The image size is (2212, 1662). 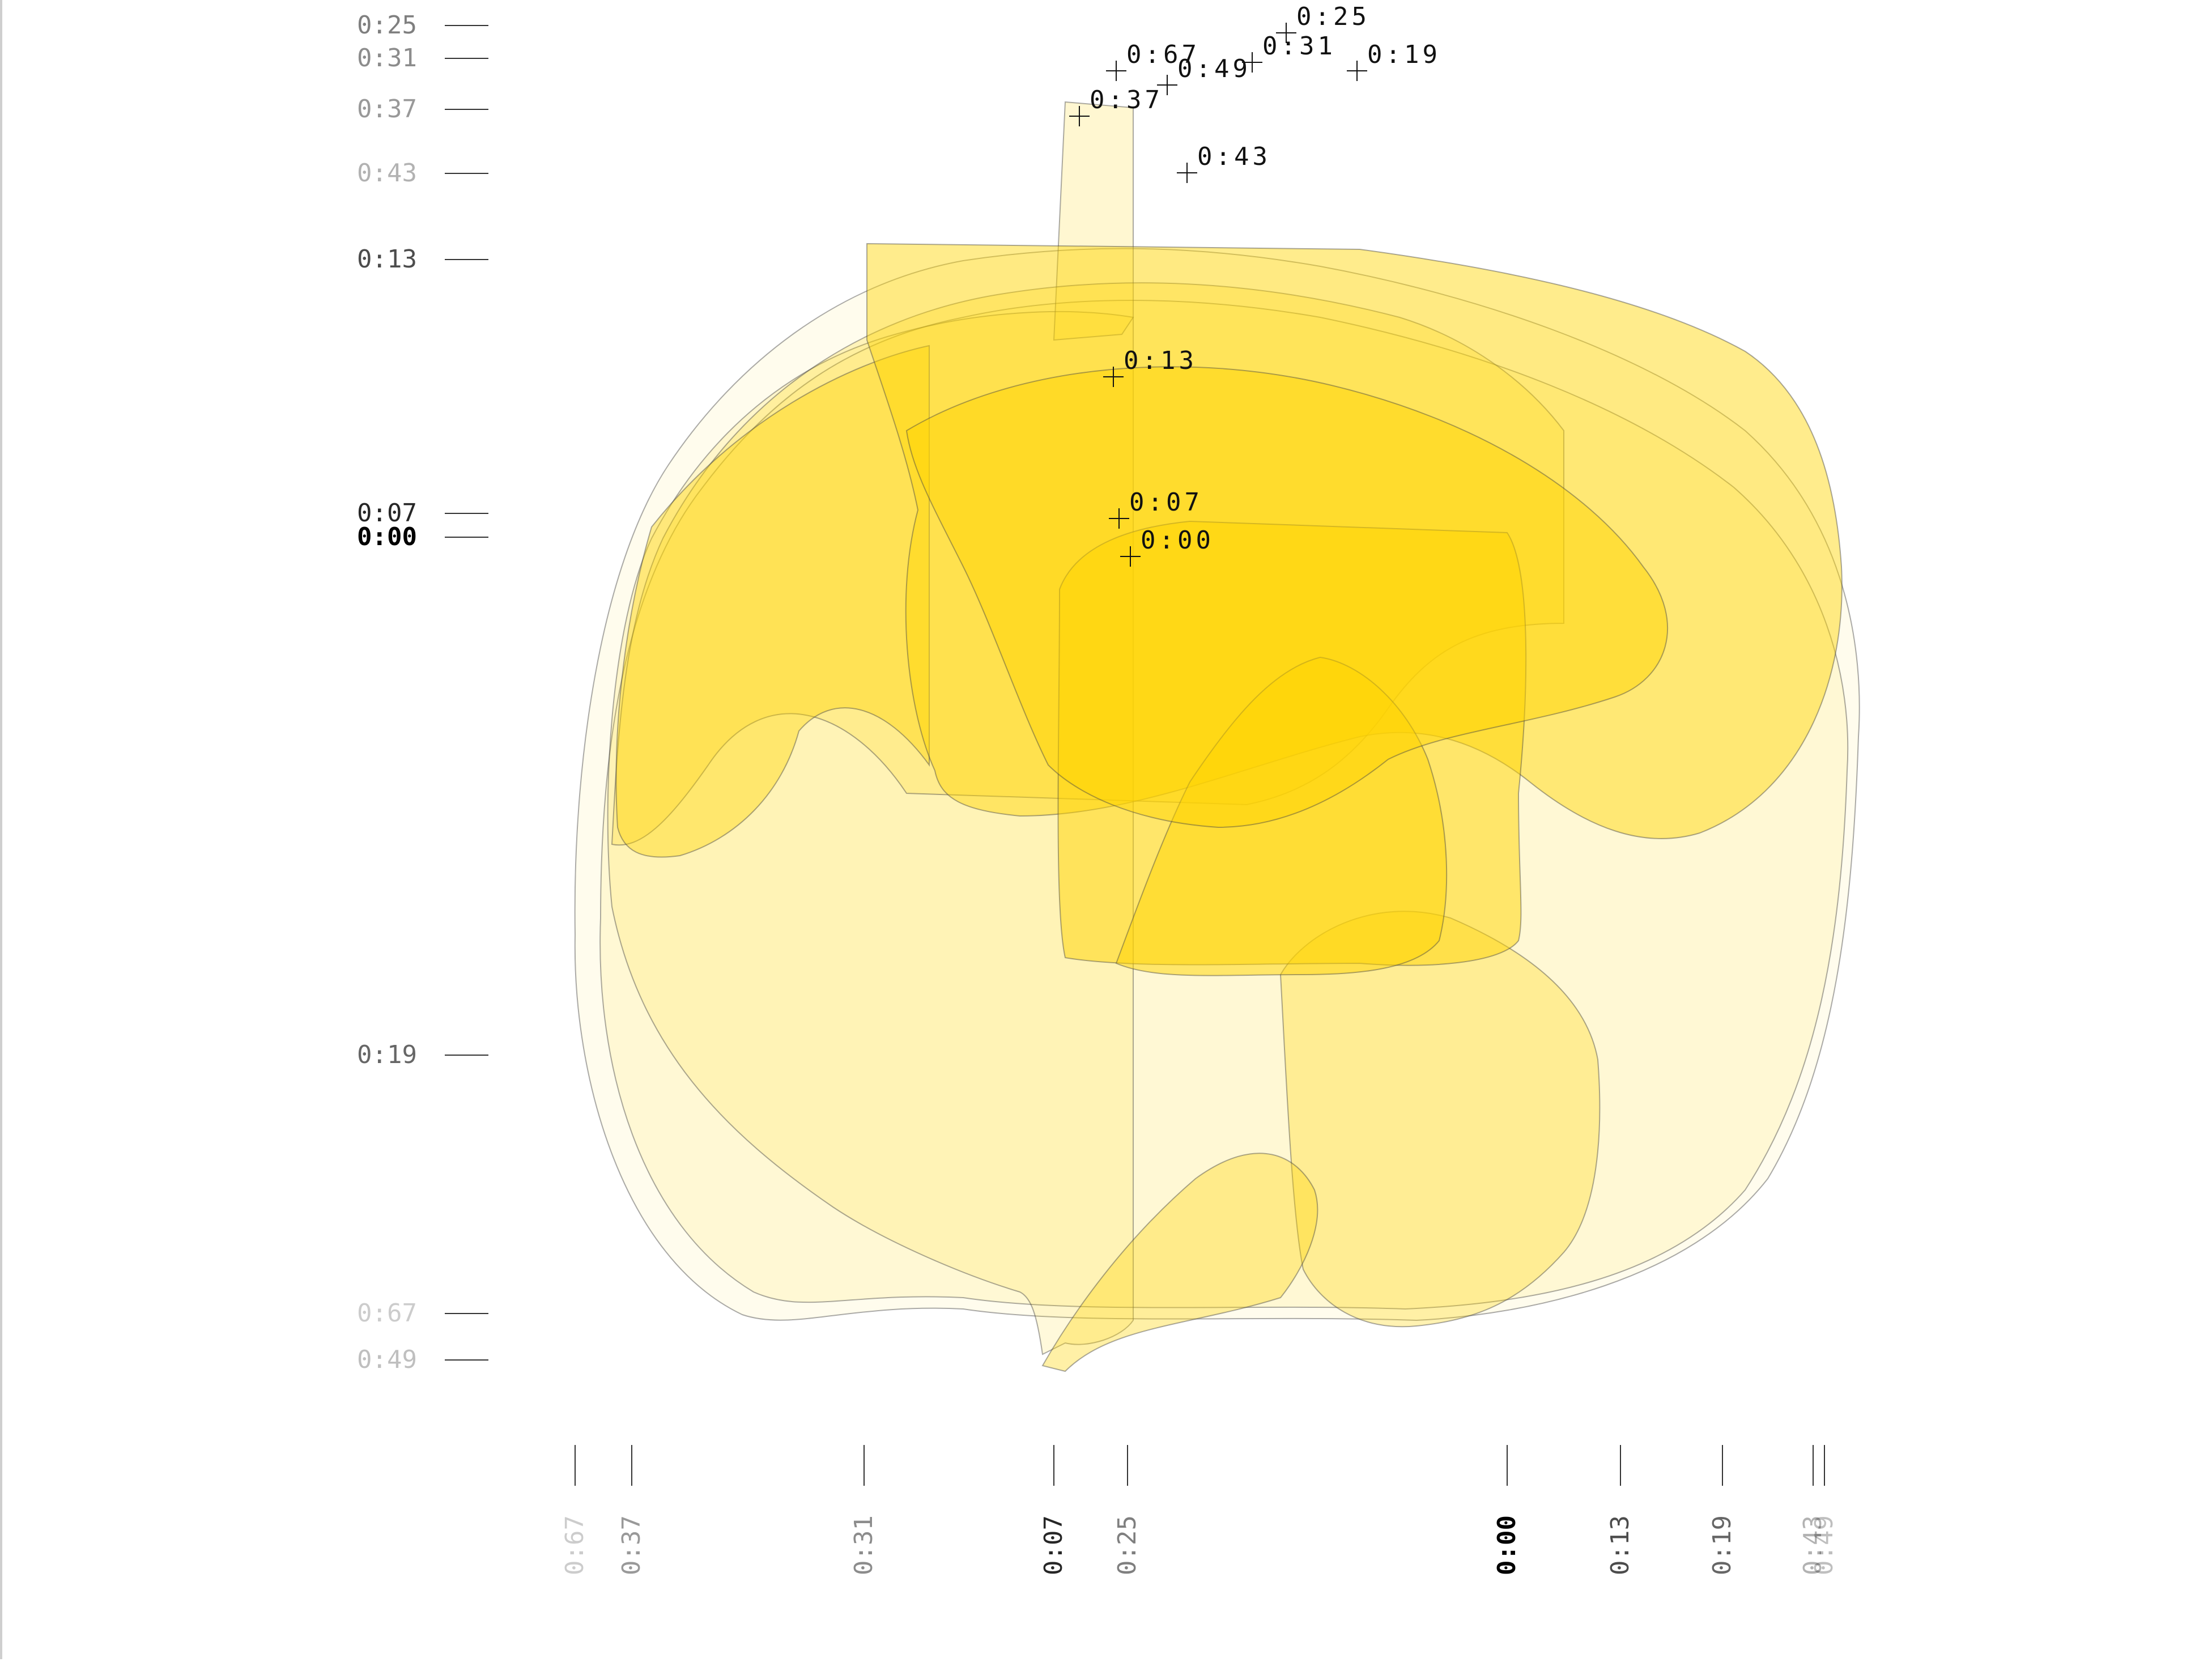 What do you see at coordinates (1506, 1545) in the screenshot?
I see `x-tick-label: 0:00` at bounding box center [1506, 1545].